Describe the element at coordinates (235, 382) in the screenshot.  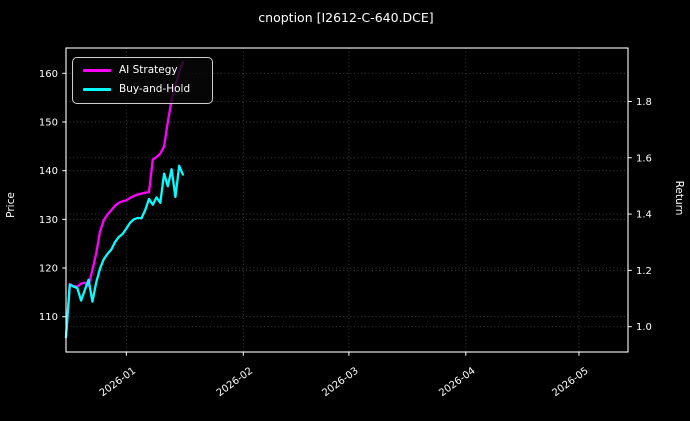
I see `date-tick-label: 2026-02` at that location.